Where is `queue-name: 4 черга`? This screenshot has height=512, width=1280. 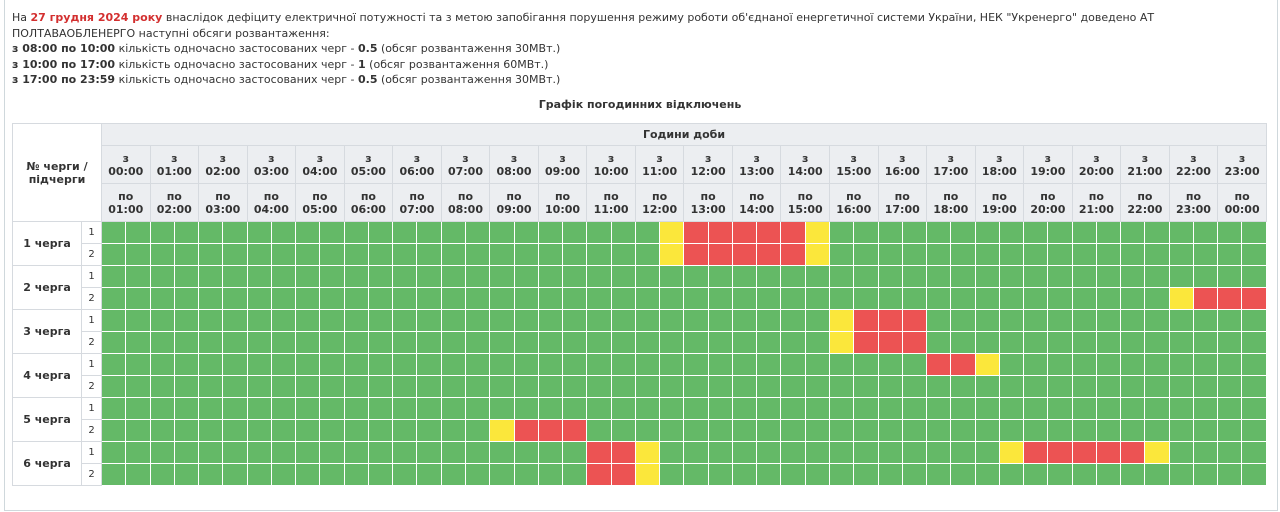 queue-name: 4 черга is located at coordinates (47, 375).